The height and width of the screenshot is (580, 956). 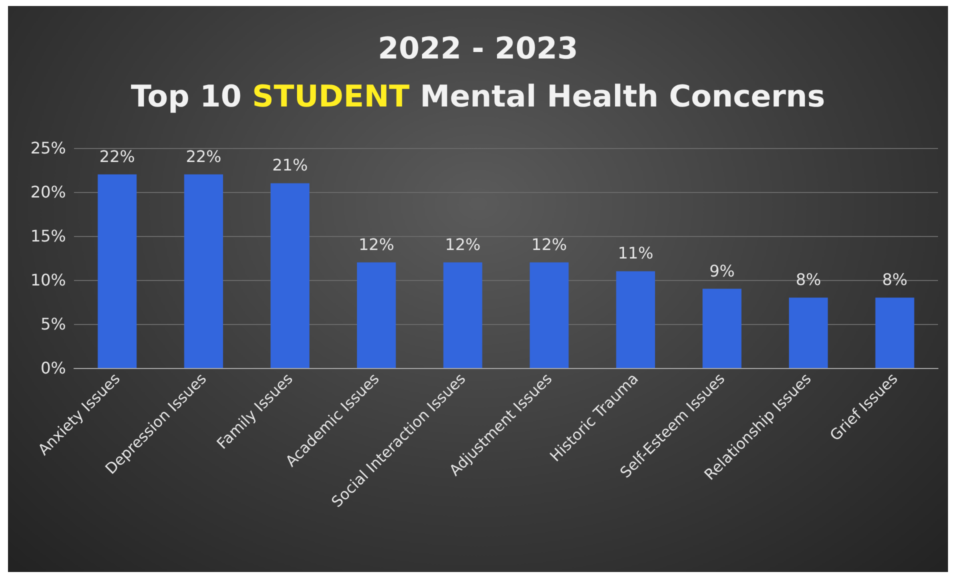 What do you see at coordinates (48, 280) in the screenshot?
I see `y-tick-label: 10%` at bounding box center [48, 280].